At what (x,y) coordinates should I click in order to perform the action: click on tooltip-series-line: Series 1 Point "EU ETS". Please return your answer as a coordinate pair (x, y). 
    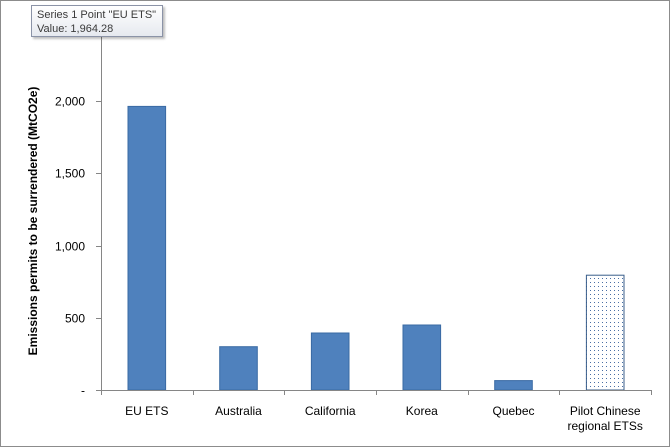
    Looking at the image, I should click on (97, 15).